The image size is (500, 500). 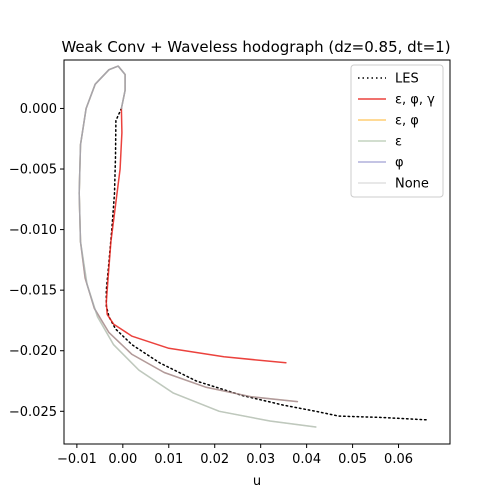 I want to click on legend: LES ε, φ, γ ε, φ εφ None, so click(x=397, y=131).